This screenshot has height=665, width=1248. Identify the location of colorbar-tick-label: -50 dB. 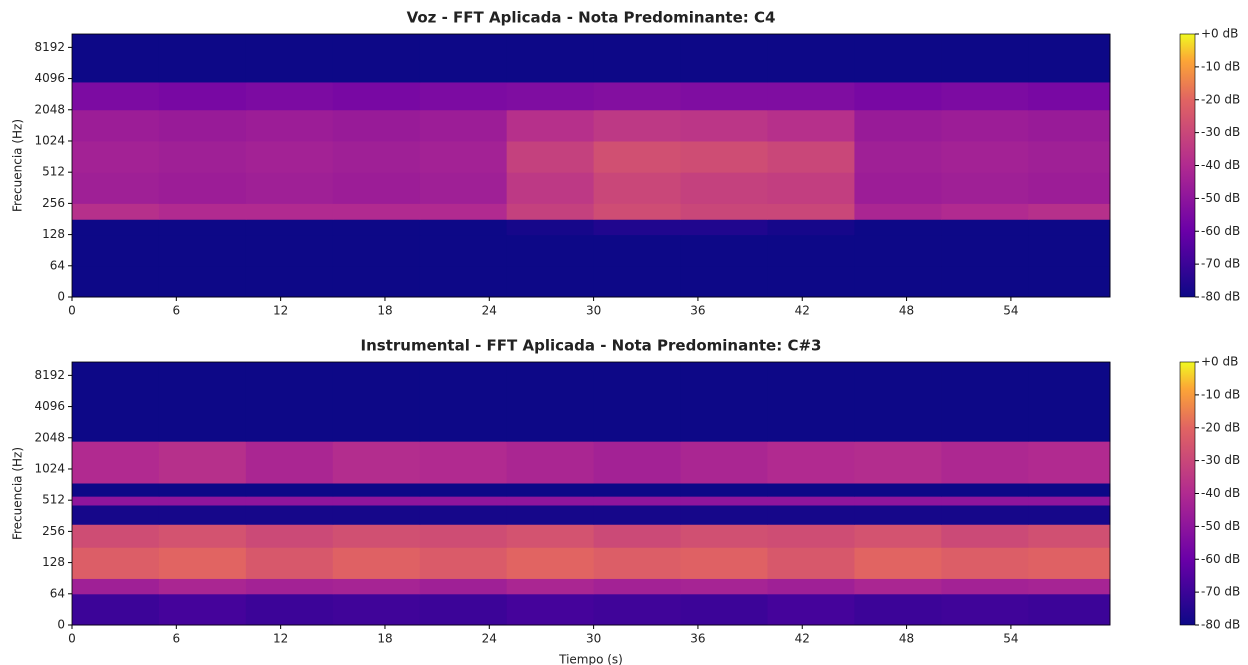
(1220, 198).